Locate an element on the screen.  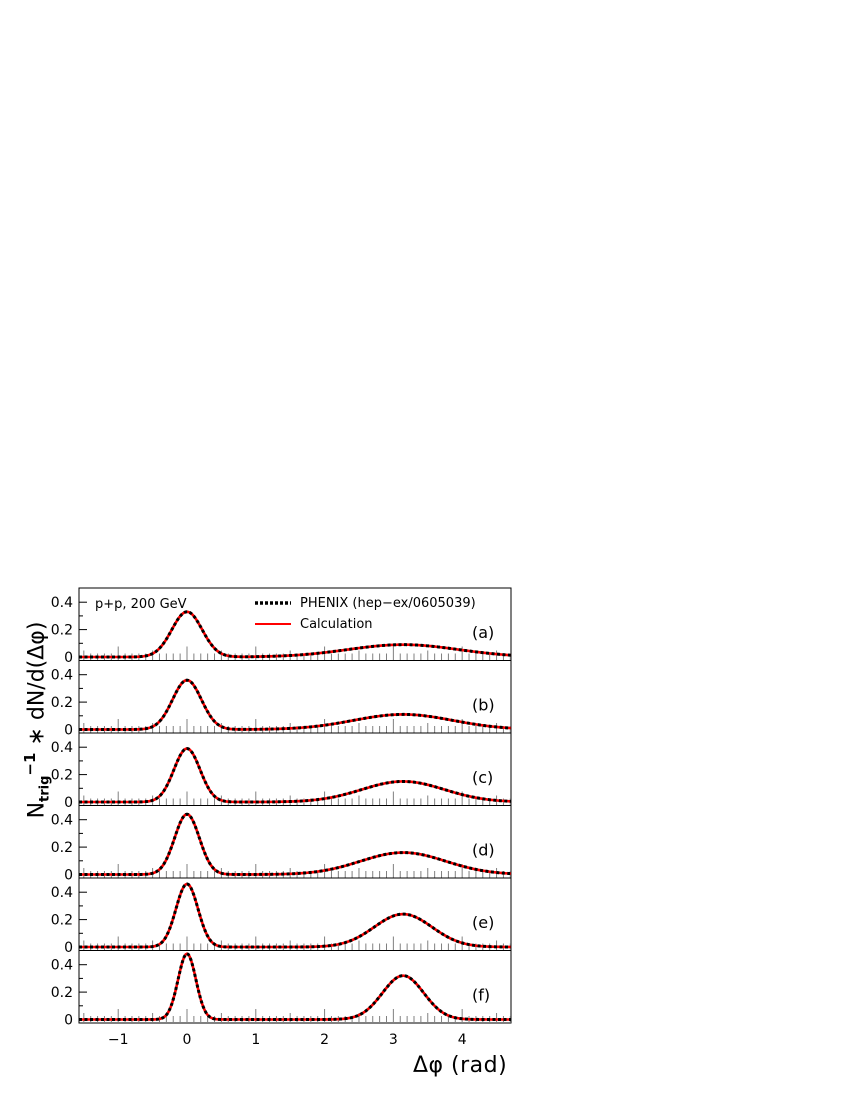
y-axis-title: Ntrig−1 ∗ dN/d(Δφ) is located at coordinates (30, 720).